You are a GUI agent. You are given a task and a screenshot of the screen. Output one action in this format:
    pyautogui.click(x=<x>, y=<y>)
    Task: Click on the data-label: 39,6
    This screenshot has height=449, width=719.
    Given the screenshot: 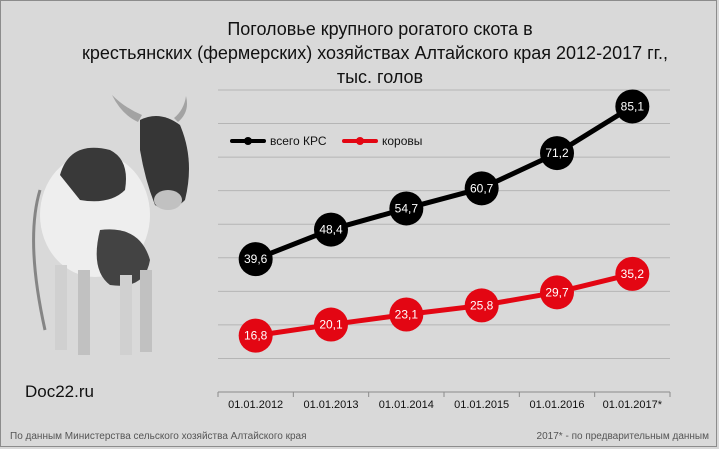 What is the action you would take?
    pyautogui.click(x=256, y=259)
    